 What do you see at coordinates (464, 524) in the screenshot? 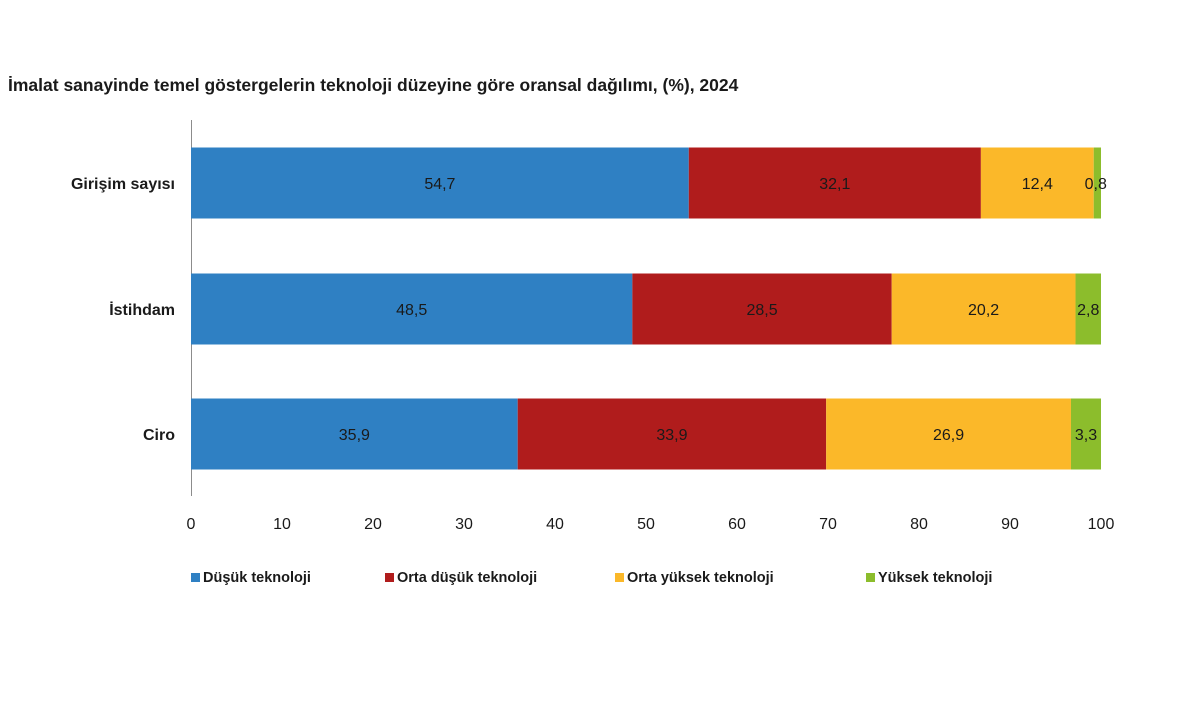
I see `x-tick-label-30: 30` at bounding box center [464, 524].